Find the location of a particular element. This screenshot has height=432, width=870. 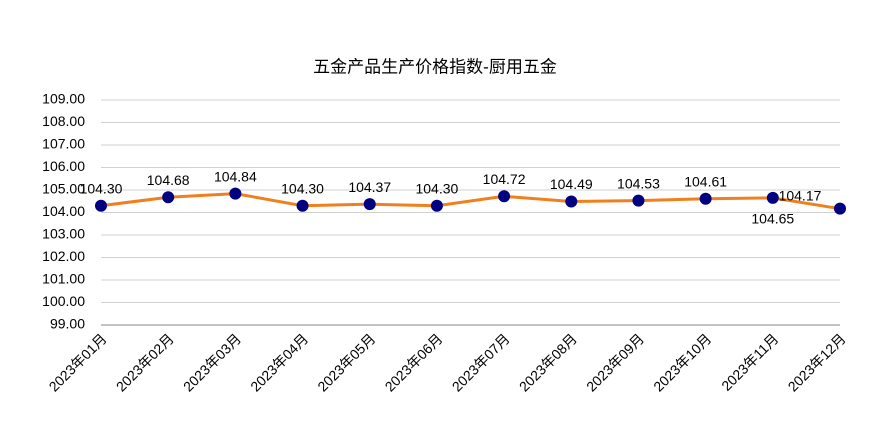

x-tick-label: 2023年02月 is located at coordinates (145, 362).